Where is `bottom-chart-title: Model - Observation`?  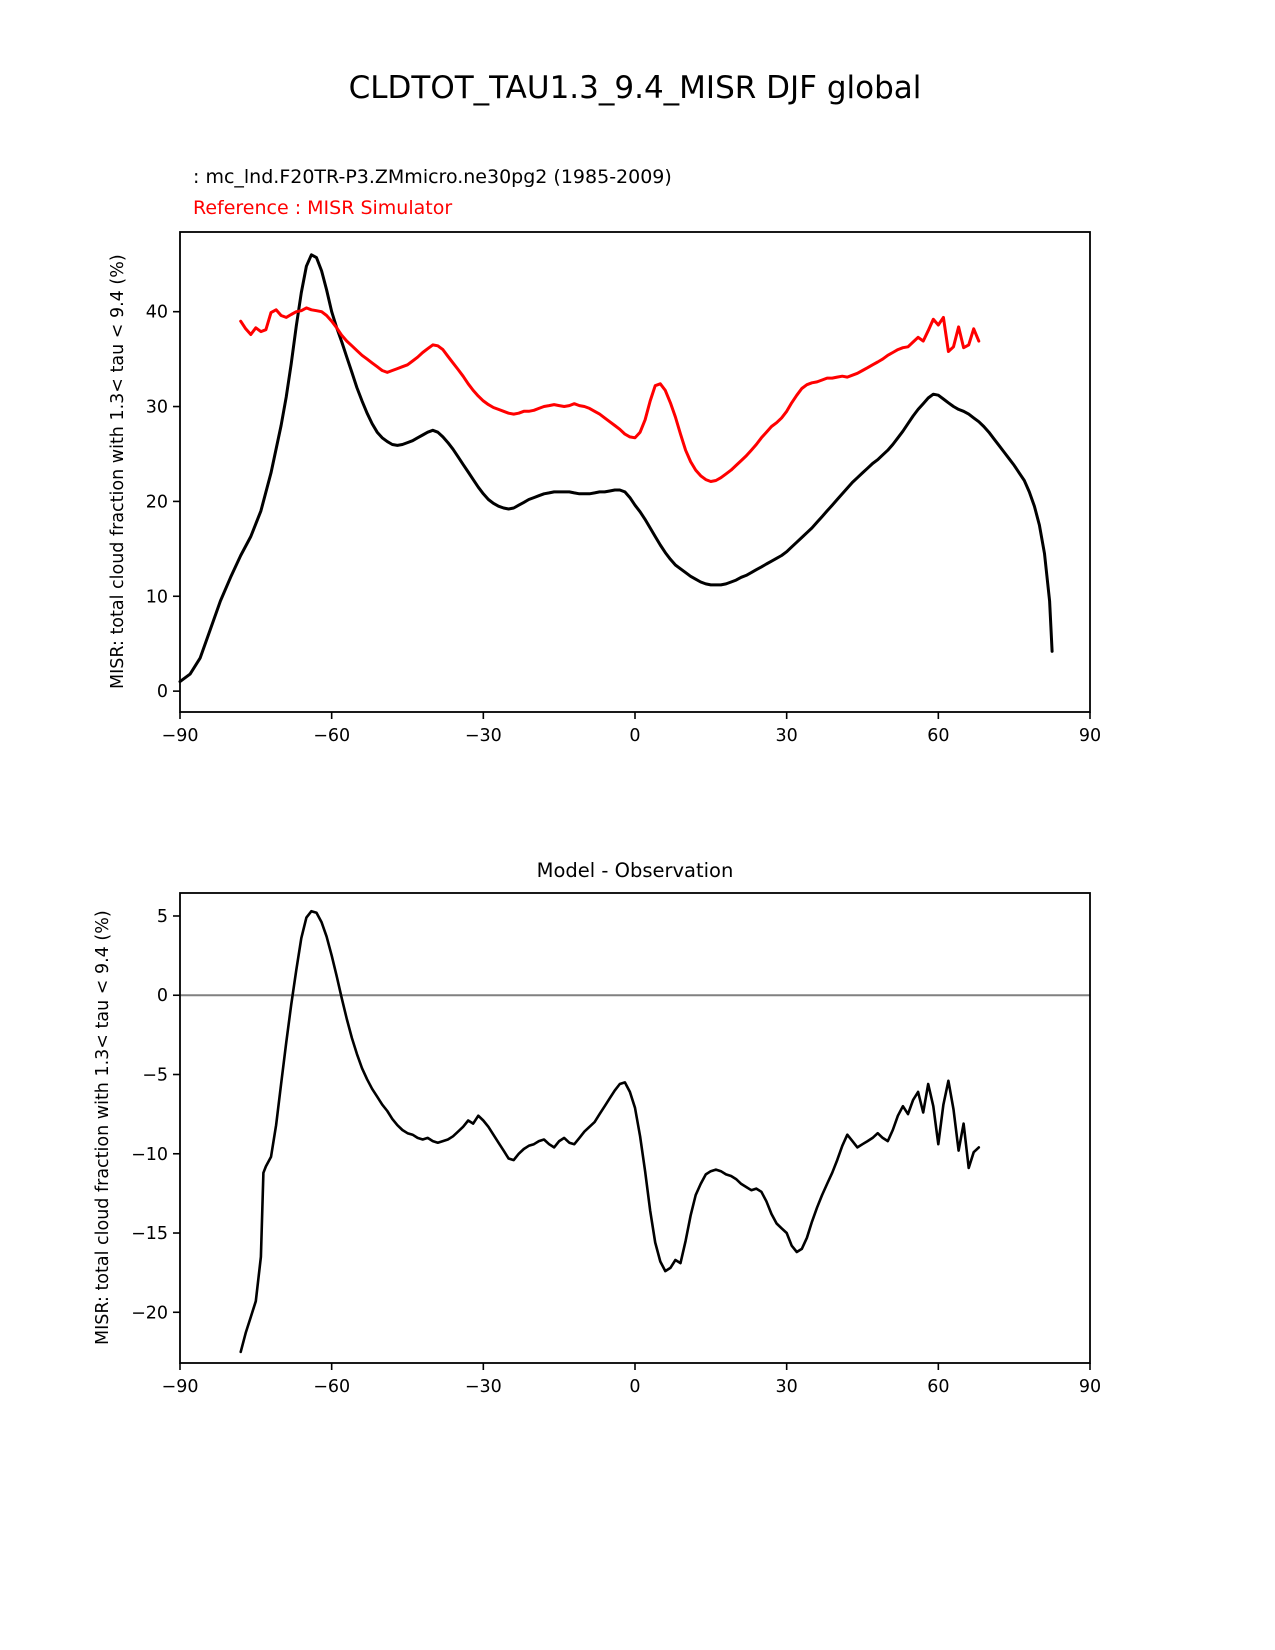
bottom-chart-title: Model - Observation is located at coordinates (635, 870).